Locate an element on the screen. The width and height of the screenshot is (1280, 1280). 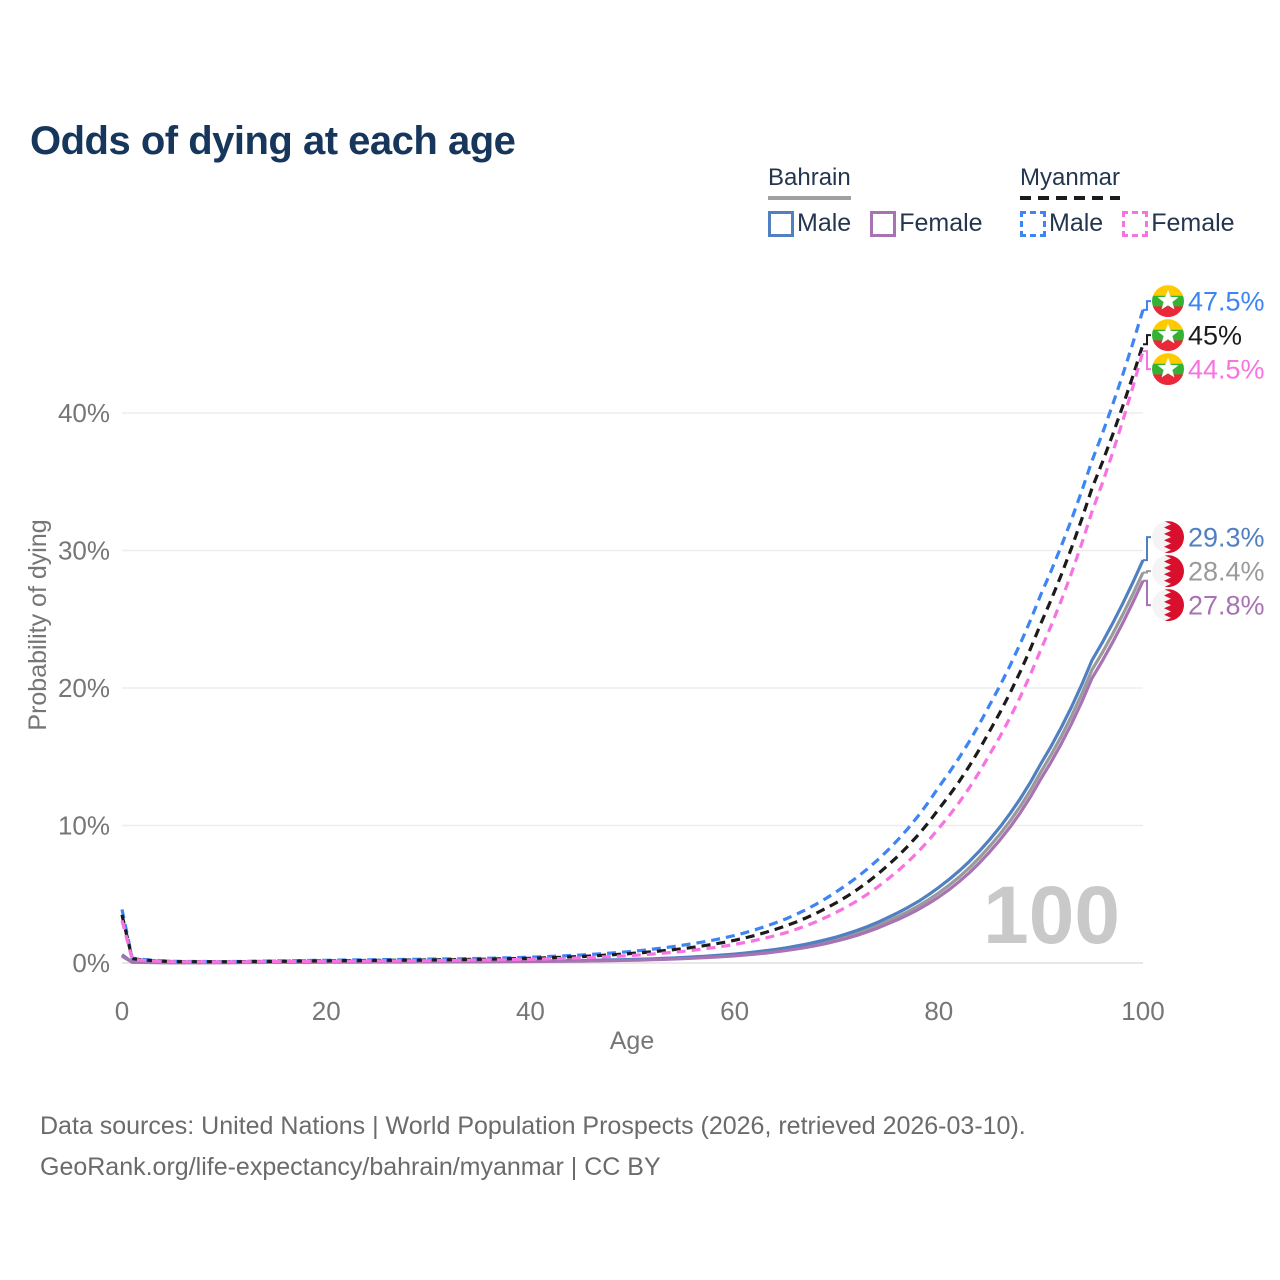
x-tick-label: 100 is located at coordinates (1142, 1011).